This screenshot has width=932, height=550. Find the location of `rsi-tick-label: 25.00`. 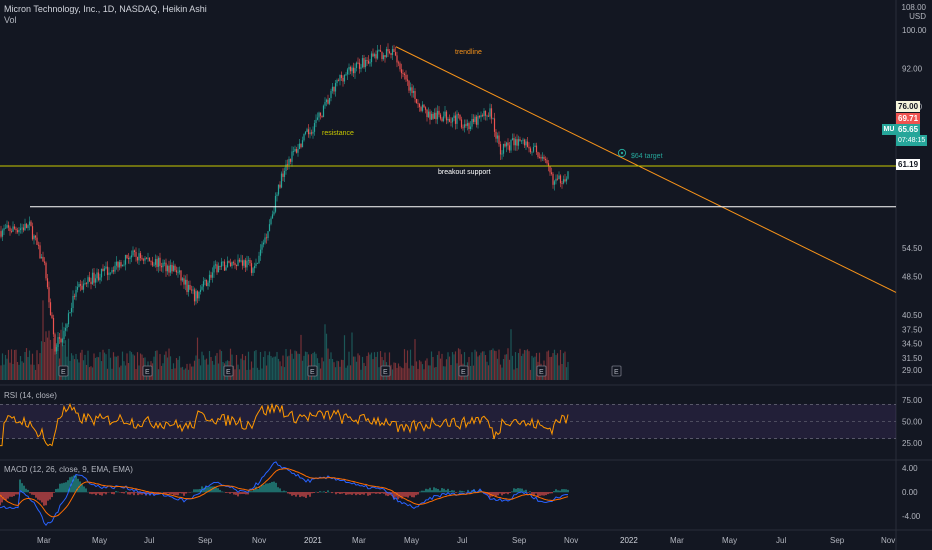

rsi-tick-label: 25.00 is located at coordinates (912, 443).